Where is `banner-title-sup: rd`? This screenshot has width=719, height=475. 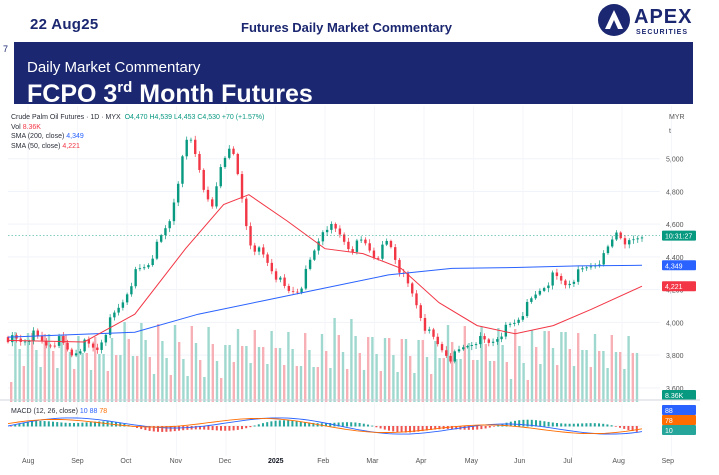 banner-title-sup: rd is located at coordinates (125, 87).